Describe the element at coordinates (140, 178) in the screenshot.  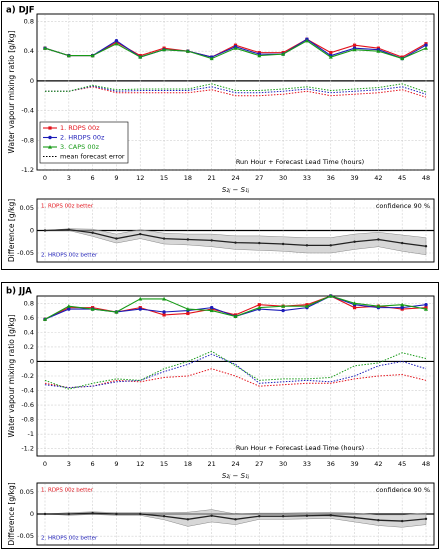
I see `x-tick-label: 12` at that location.